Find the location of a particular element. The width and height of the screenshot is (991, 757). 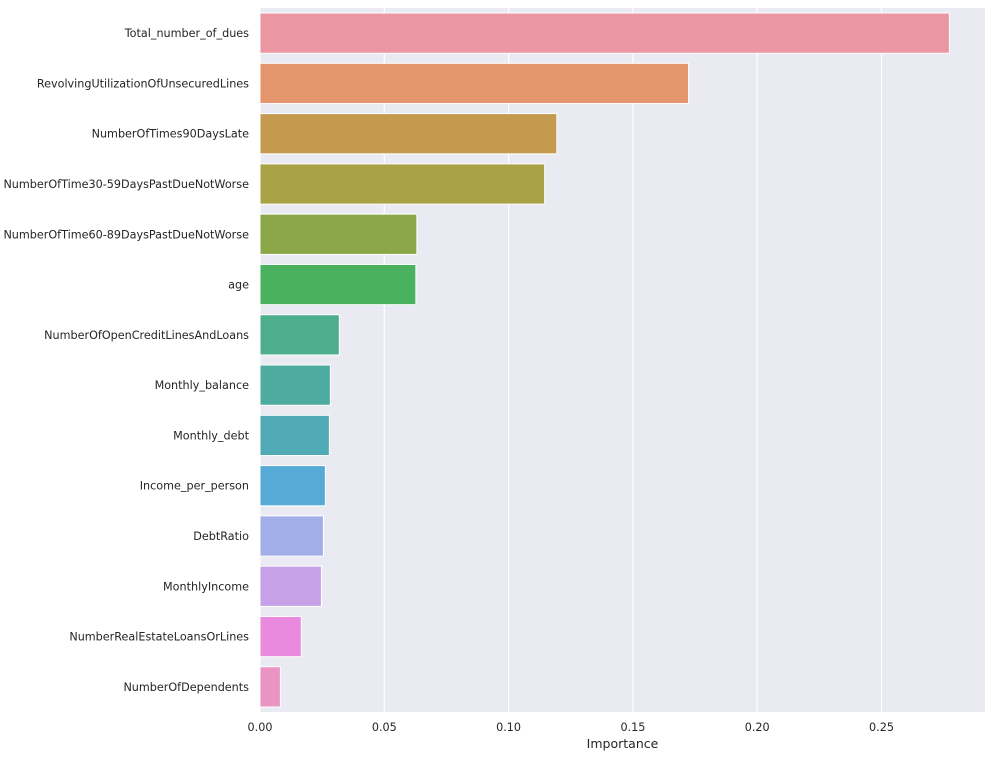

y-tick-label: Total_number_of_dues is located at coordinates (186, 33).